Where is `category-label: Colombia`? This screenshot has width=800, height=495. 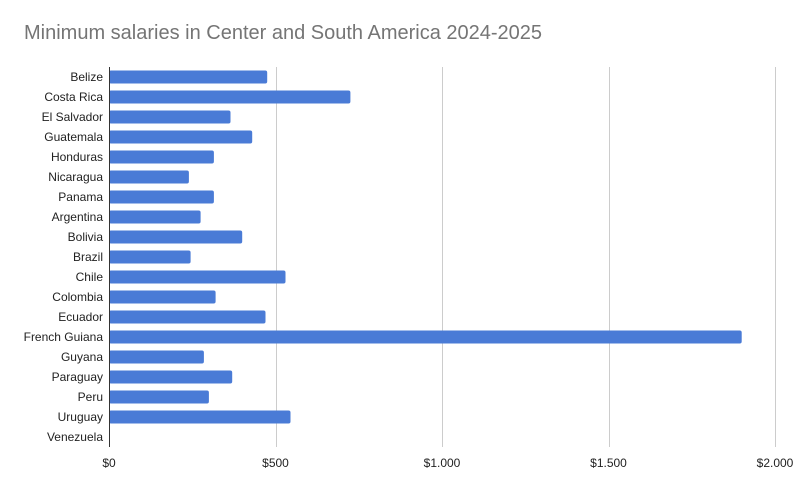 category-label: Colombia is located at coordinates (77, 297).